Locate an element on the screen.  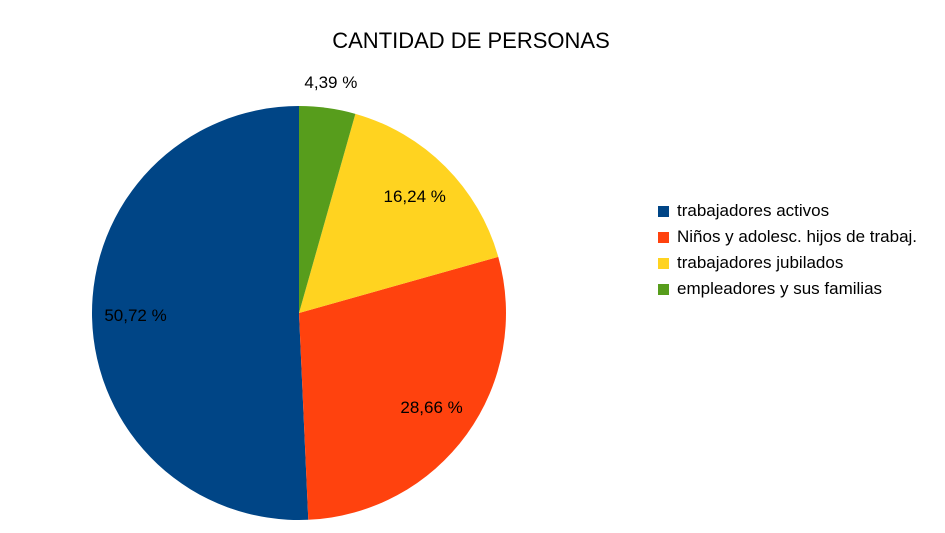
legend-label: trabajadores jubilados is located at coordinates (760, 262).